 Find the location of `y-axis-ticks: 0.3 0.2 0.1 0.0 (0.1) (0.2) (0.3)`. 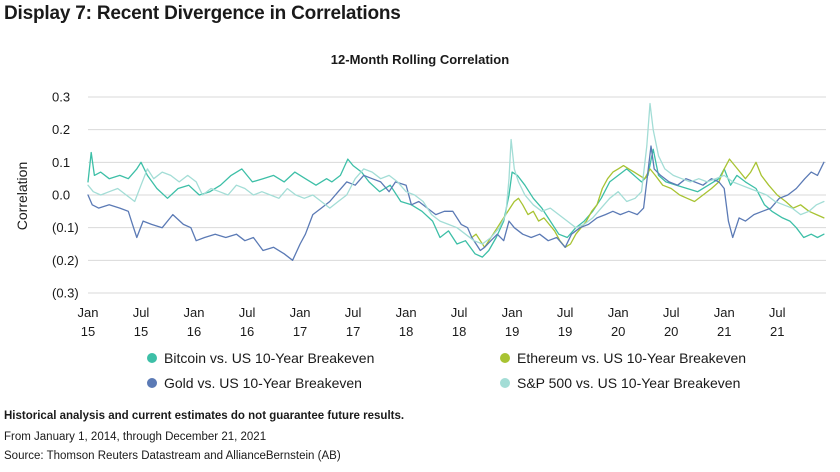

y-axis-ticks: 0.3 0.2 0.1 0.0 (0.1) (0.2) (0.3) is located at coordinates (65, 195).